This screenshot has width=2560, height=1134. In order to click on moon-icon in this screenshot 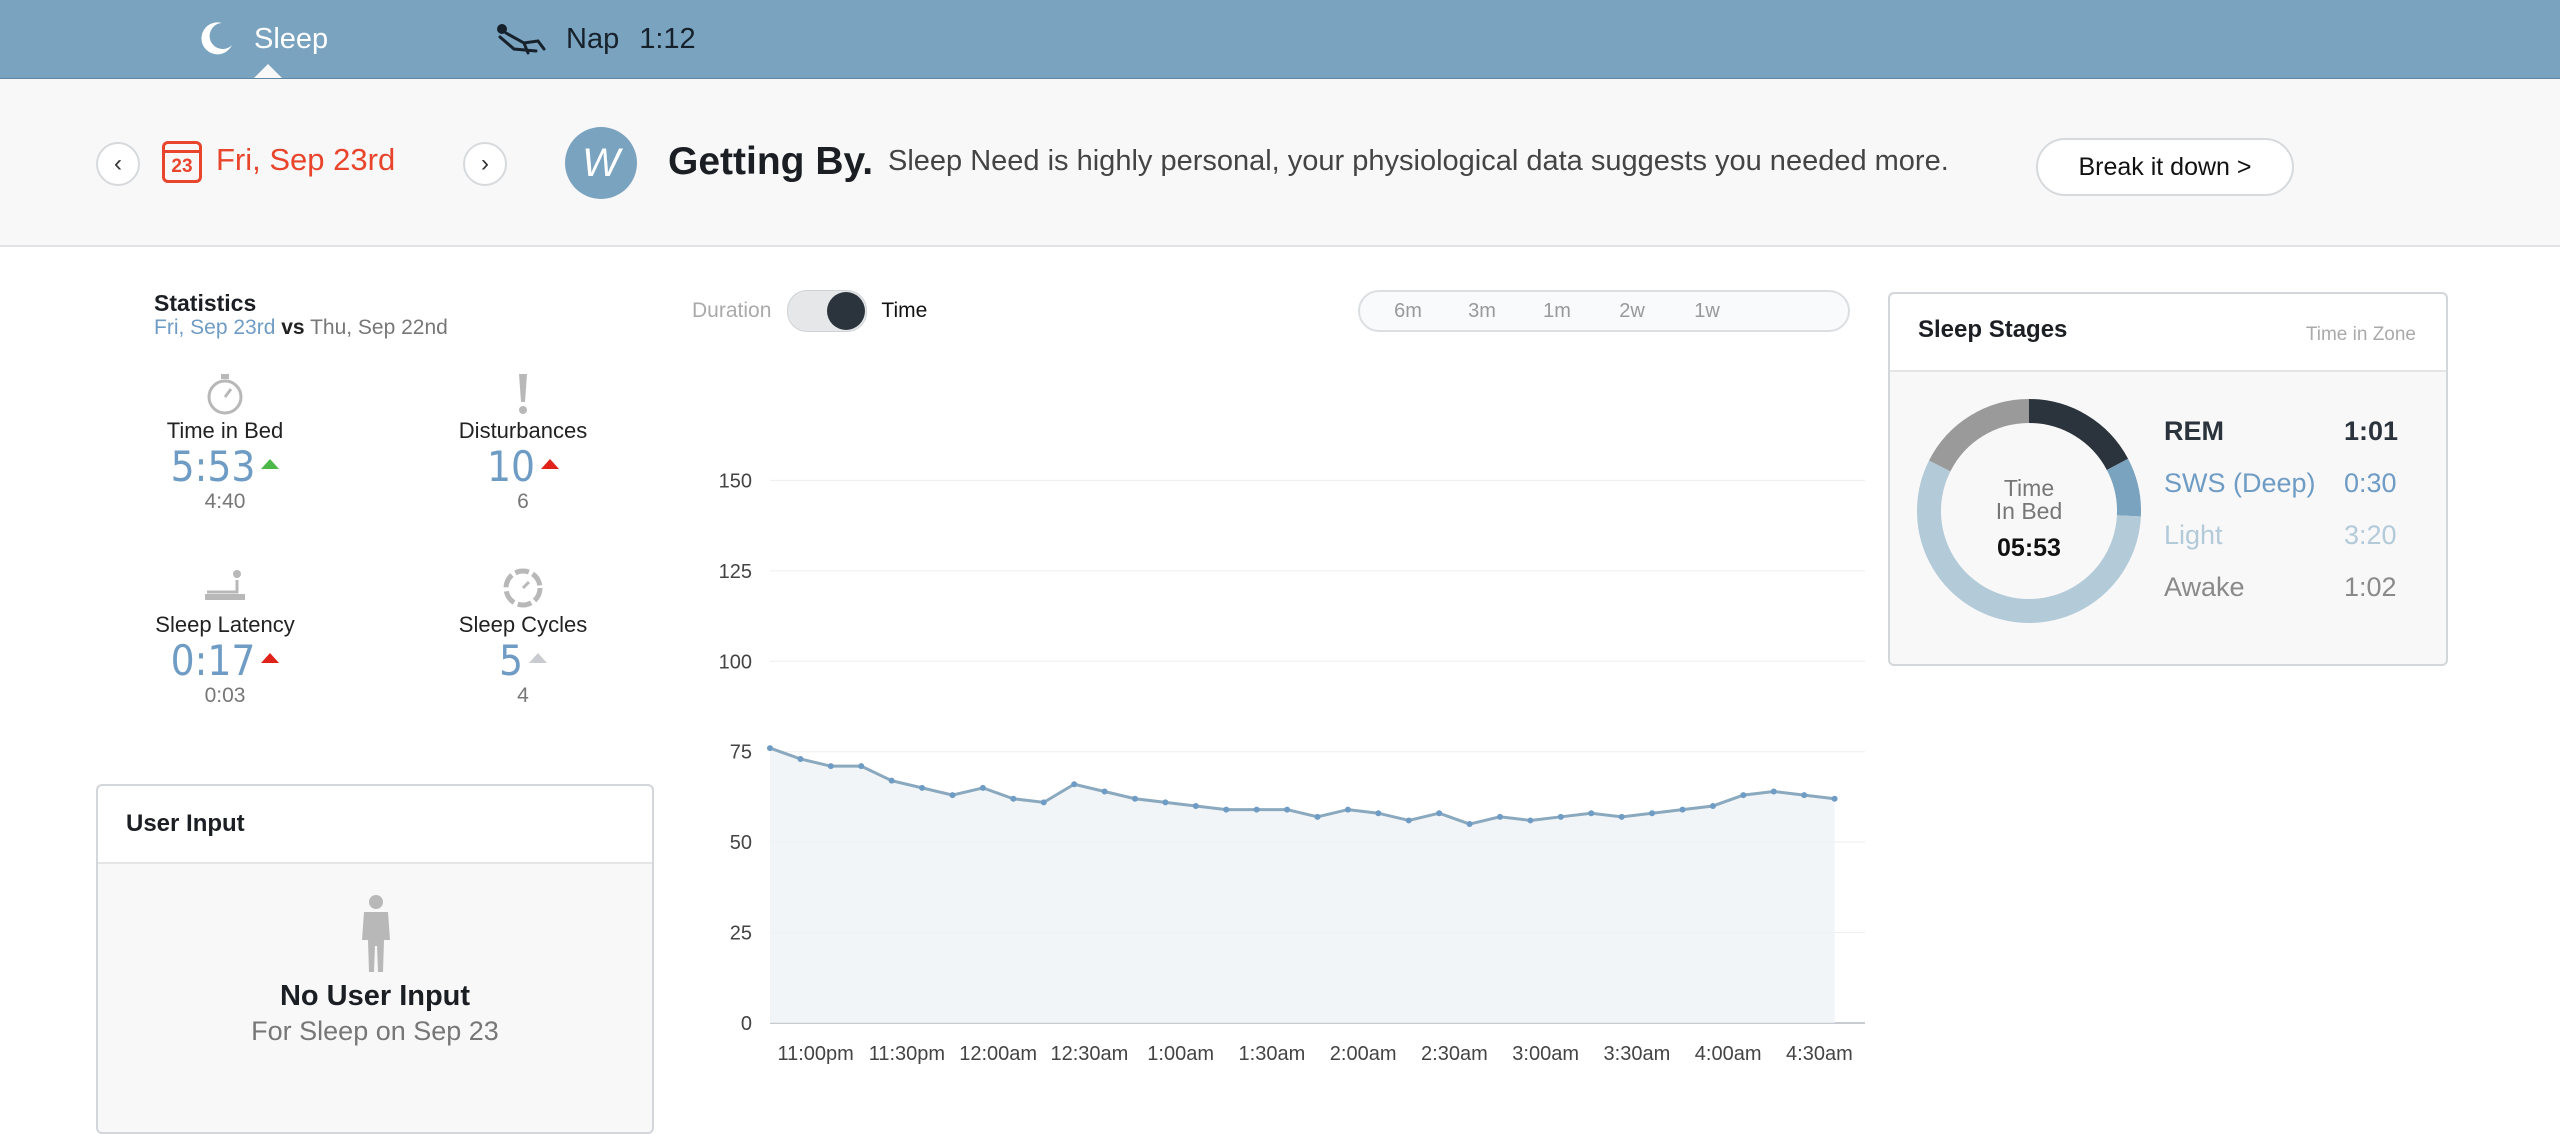, I will do `click(216, 39)`.